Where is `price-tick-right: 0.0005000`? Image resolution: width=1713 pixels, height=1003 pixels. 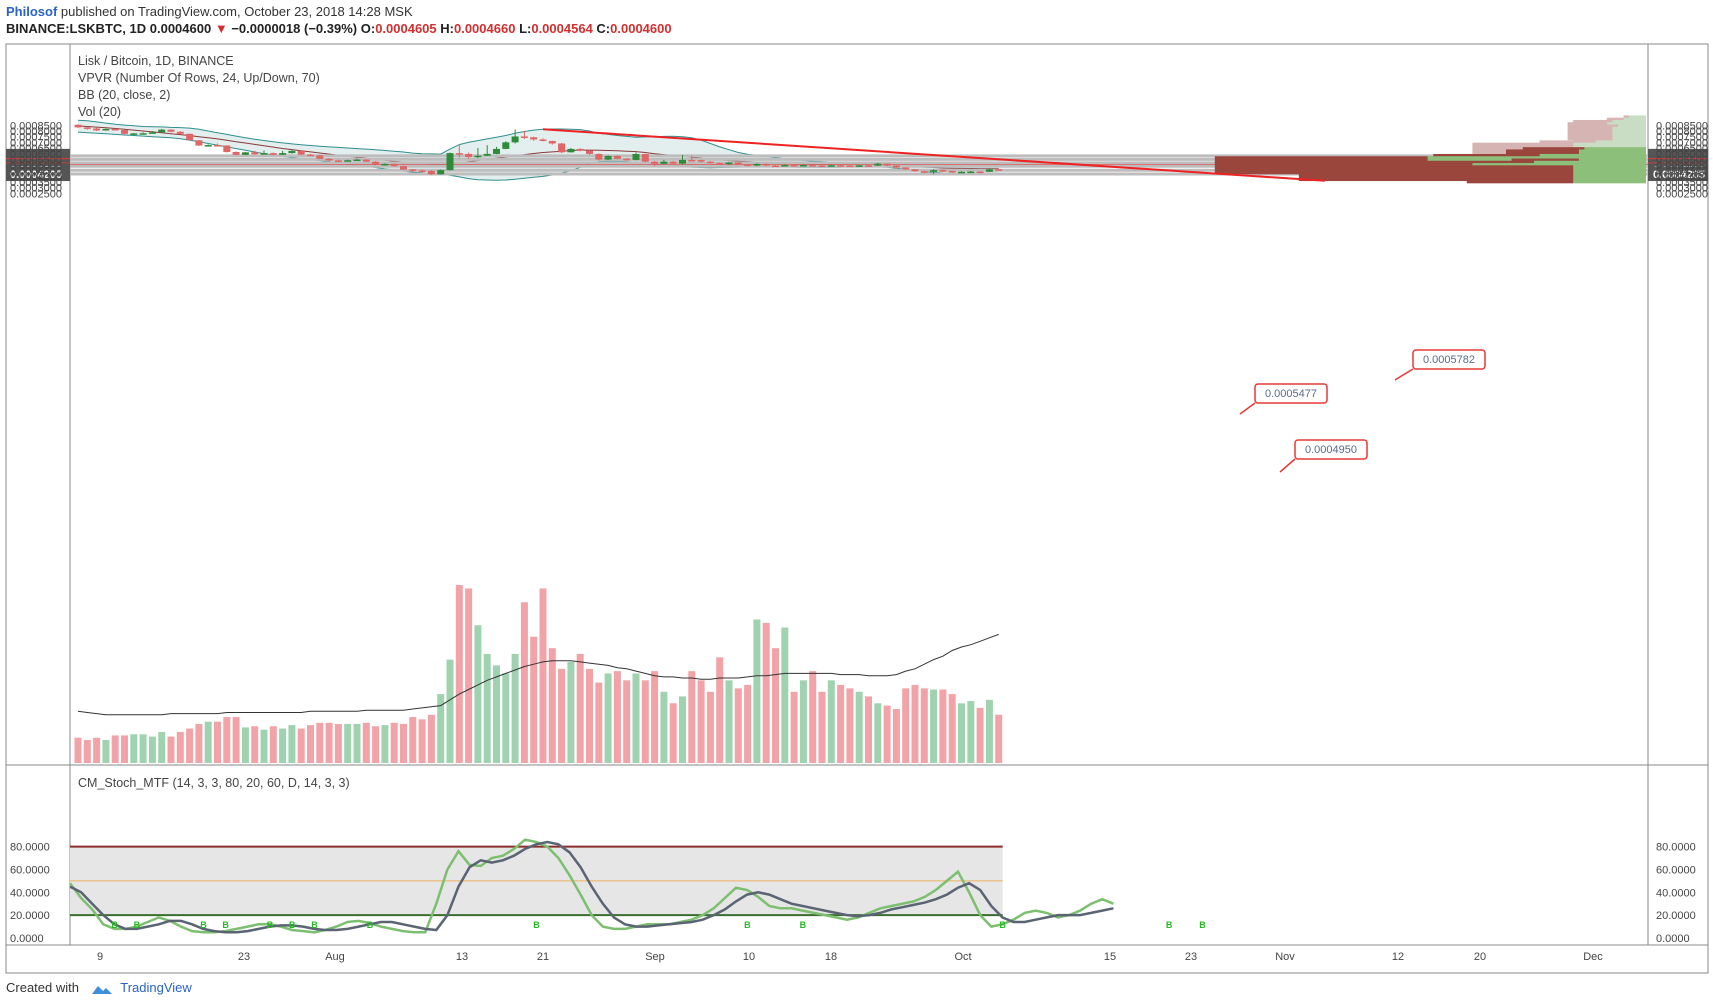 price-tick-right: 0.0005000 is located at coordinates (1682, 166).